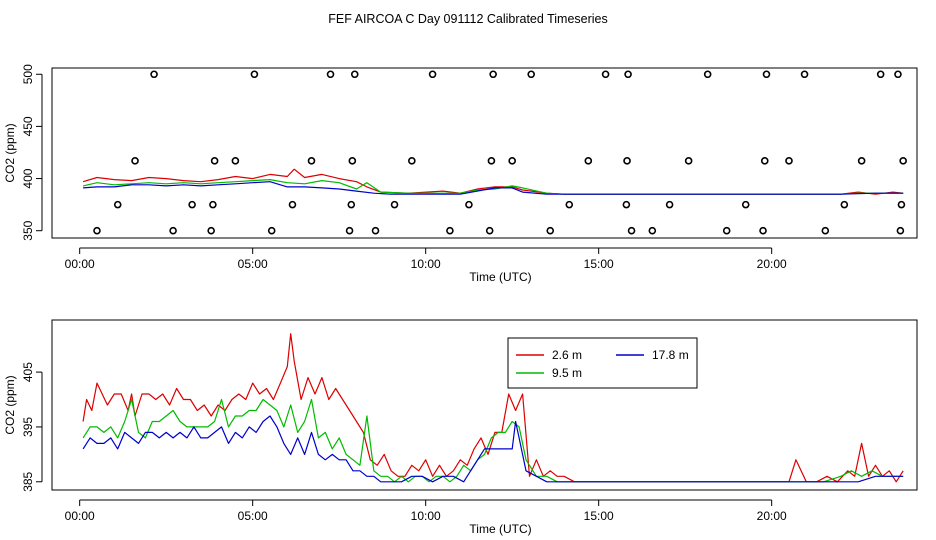 This screenshot has width=936, height=540. Describe the element at coordinates (28, 230) in the screenshot. I see `y-tick-label: 350` at that location.